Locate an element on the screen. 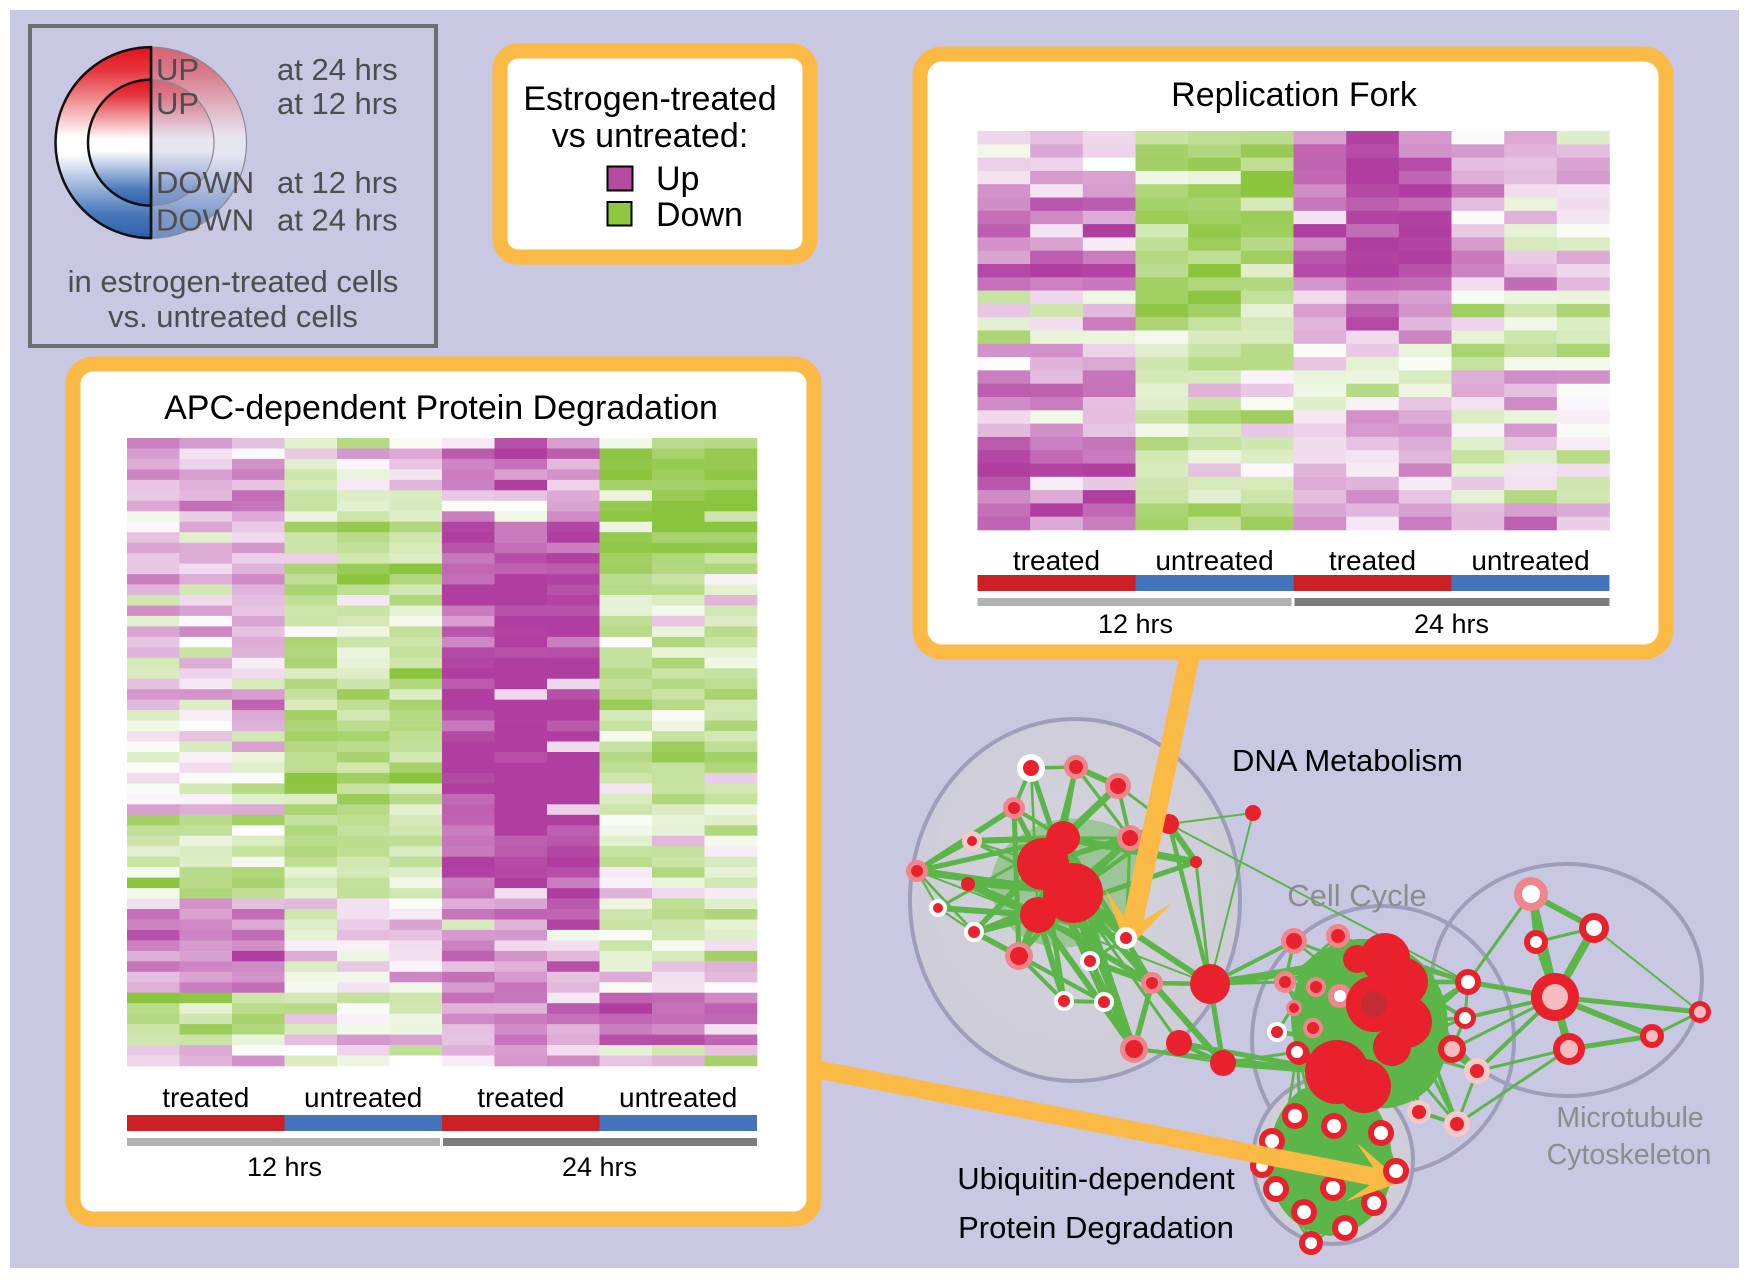  svg-text: Cytoskeleton is located at coordinates (1629, 1155).